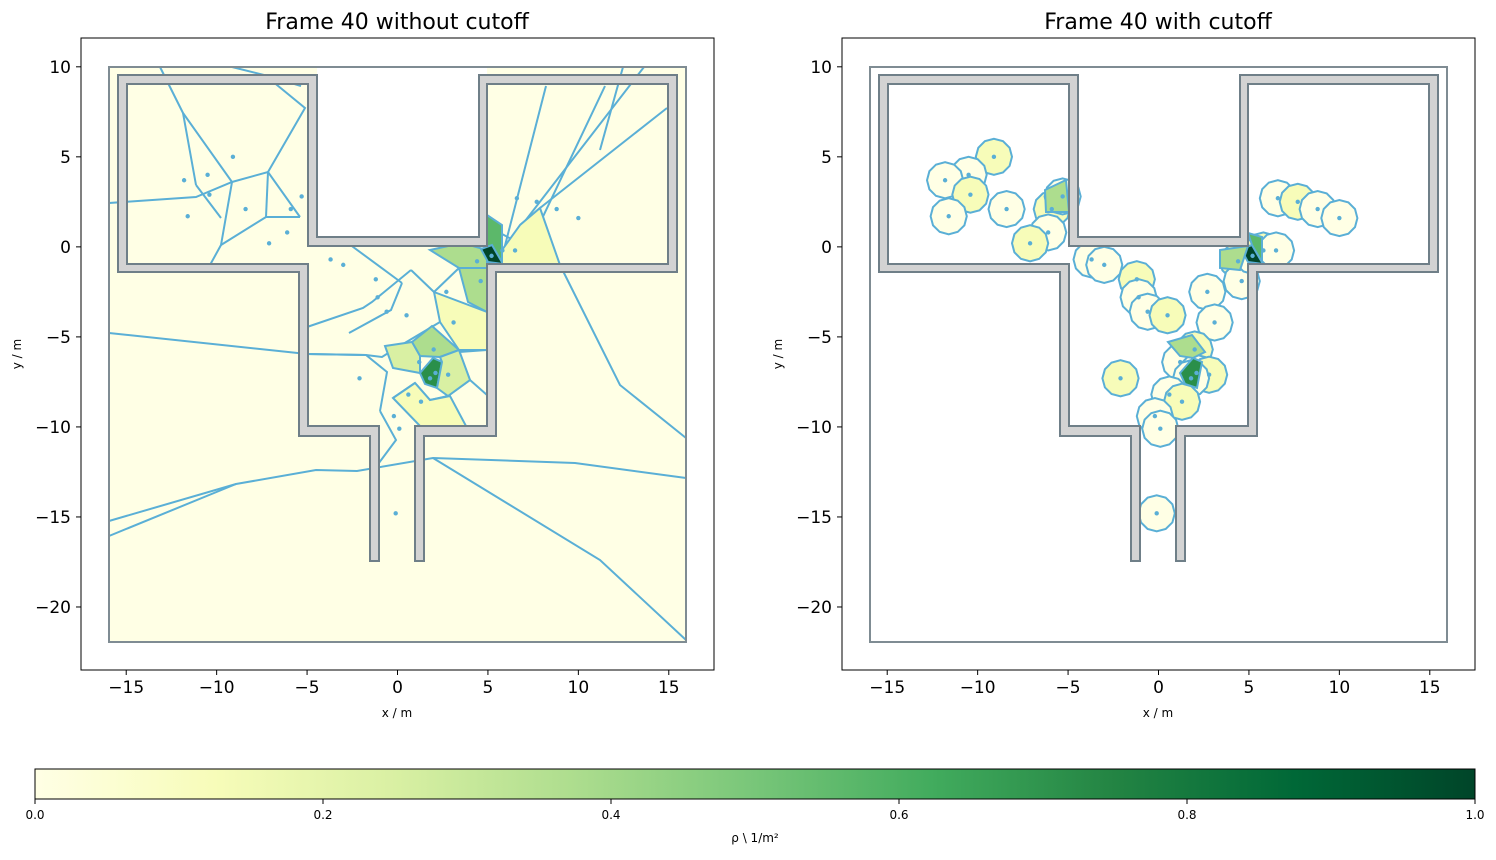 This screenshot has height=860, width=1496. What do you see at coordinates (1430, 688) in the screenshot?
I see `x-tick-label: 15` at bounding box center [1430, 688].